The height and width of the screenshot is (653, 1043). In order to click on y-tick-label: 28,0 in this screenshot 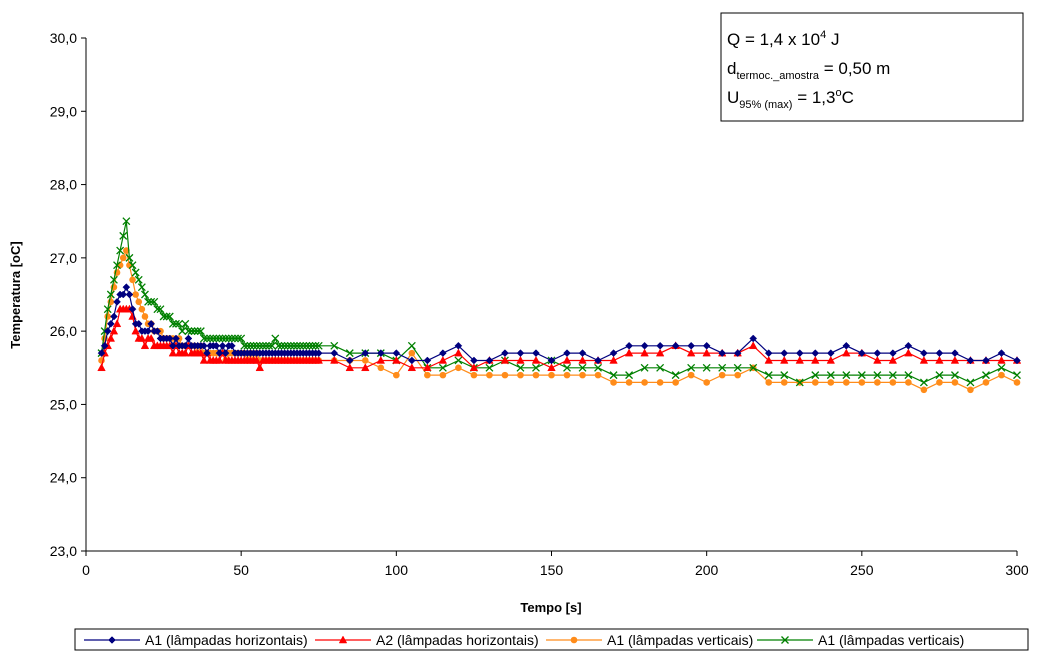, I will do `click(63, 185)`.